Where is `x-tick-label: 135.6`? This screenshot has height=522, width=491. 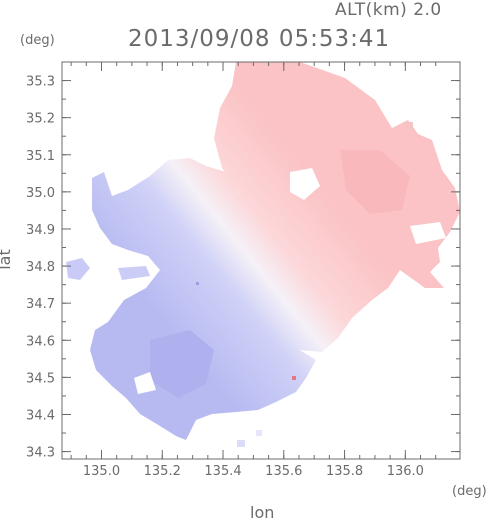
x-tick-label: 135.6 is located at coordinates (283, 471).